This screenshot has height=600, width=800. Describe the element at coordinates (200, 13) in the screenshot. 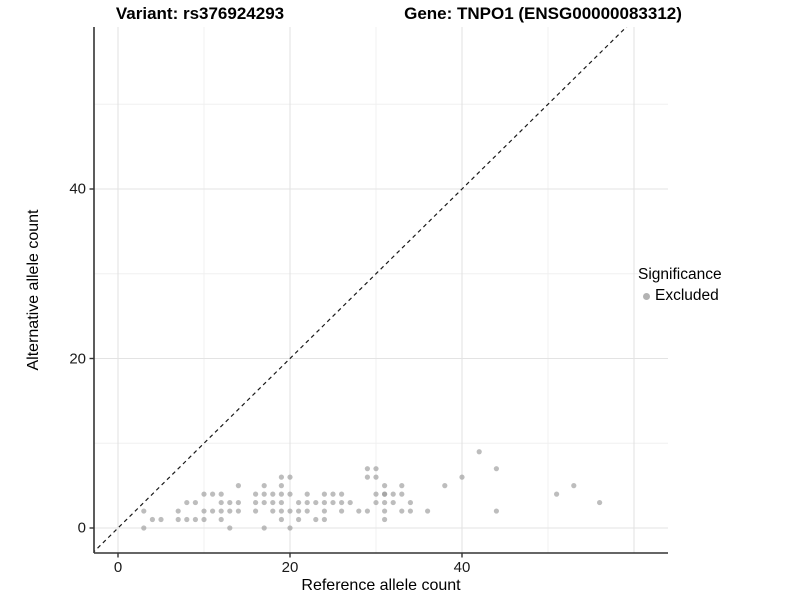

I see `variant-title: Variant: rs376924293` at that location.